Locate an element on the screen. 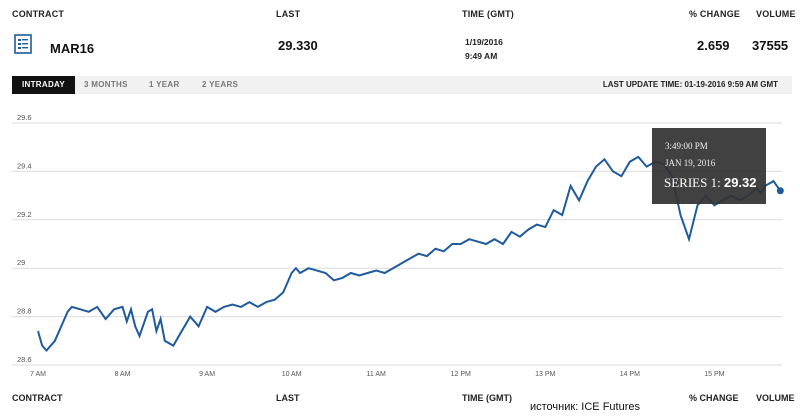  chart-tooltip: 3:49:00 PM JAN 19, 2016 SERIES 1: 29.32 is located at coordinates (709, 166).